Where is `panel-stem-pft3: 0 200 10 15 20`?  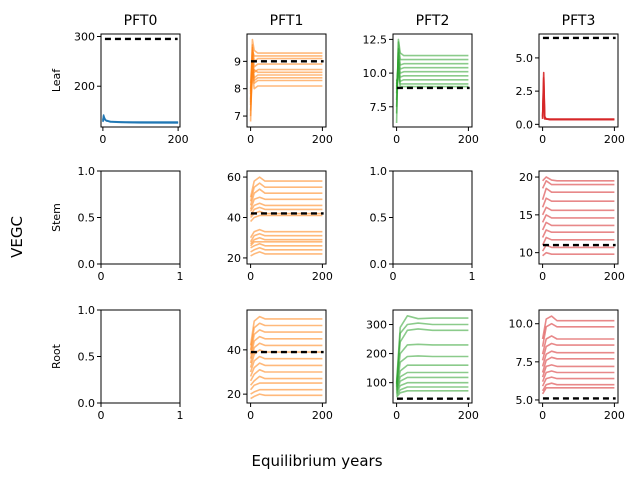 panel-stem-pft3: 0 200 10 15 20 is located at coordinates (572, 226).